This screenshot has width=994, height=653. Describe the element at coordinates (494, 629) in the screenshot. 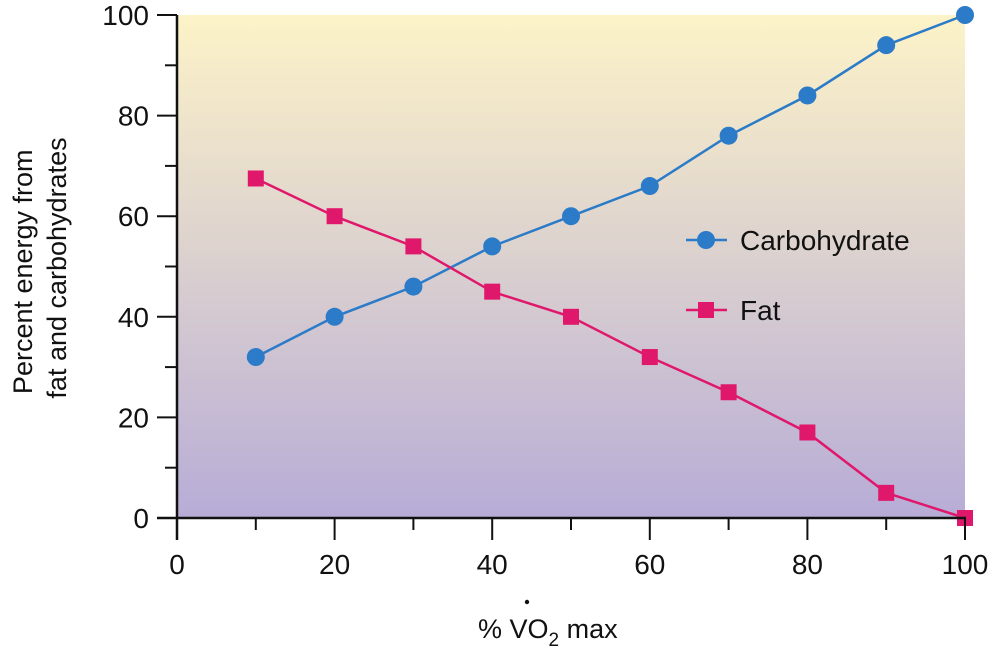

I see `x-axis-title-percent: %` at that location.